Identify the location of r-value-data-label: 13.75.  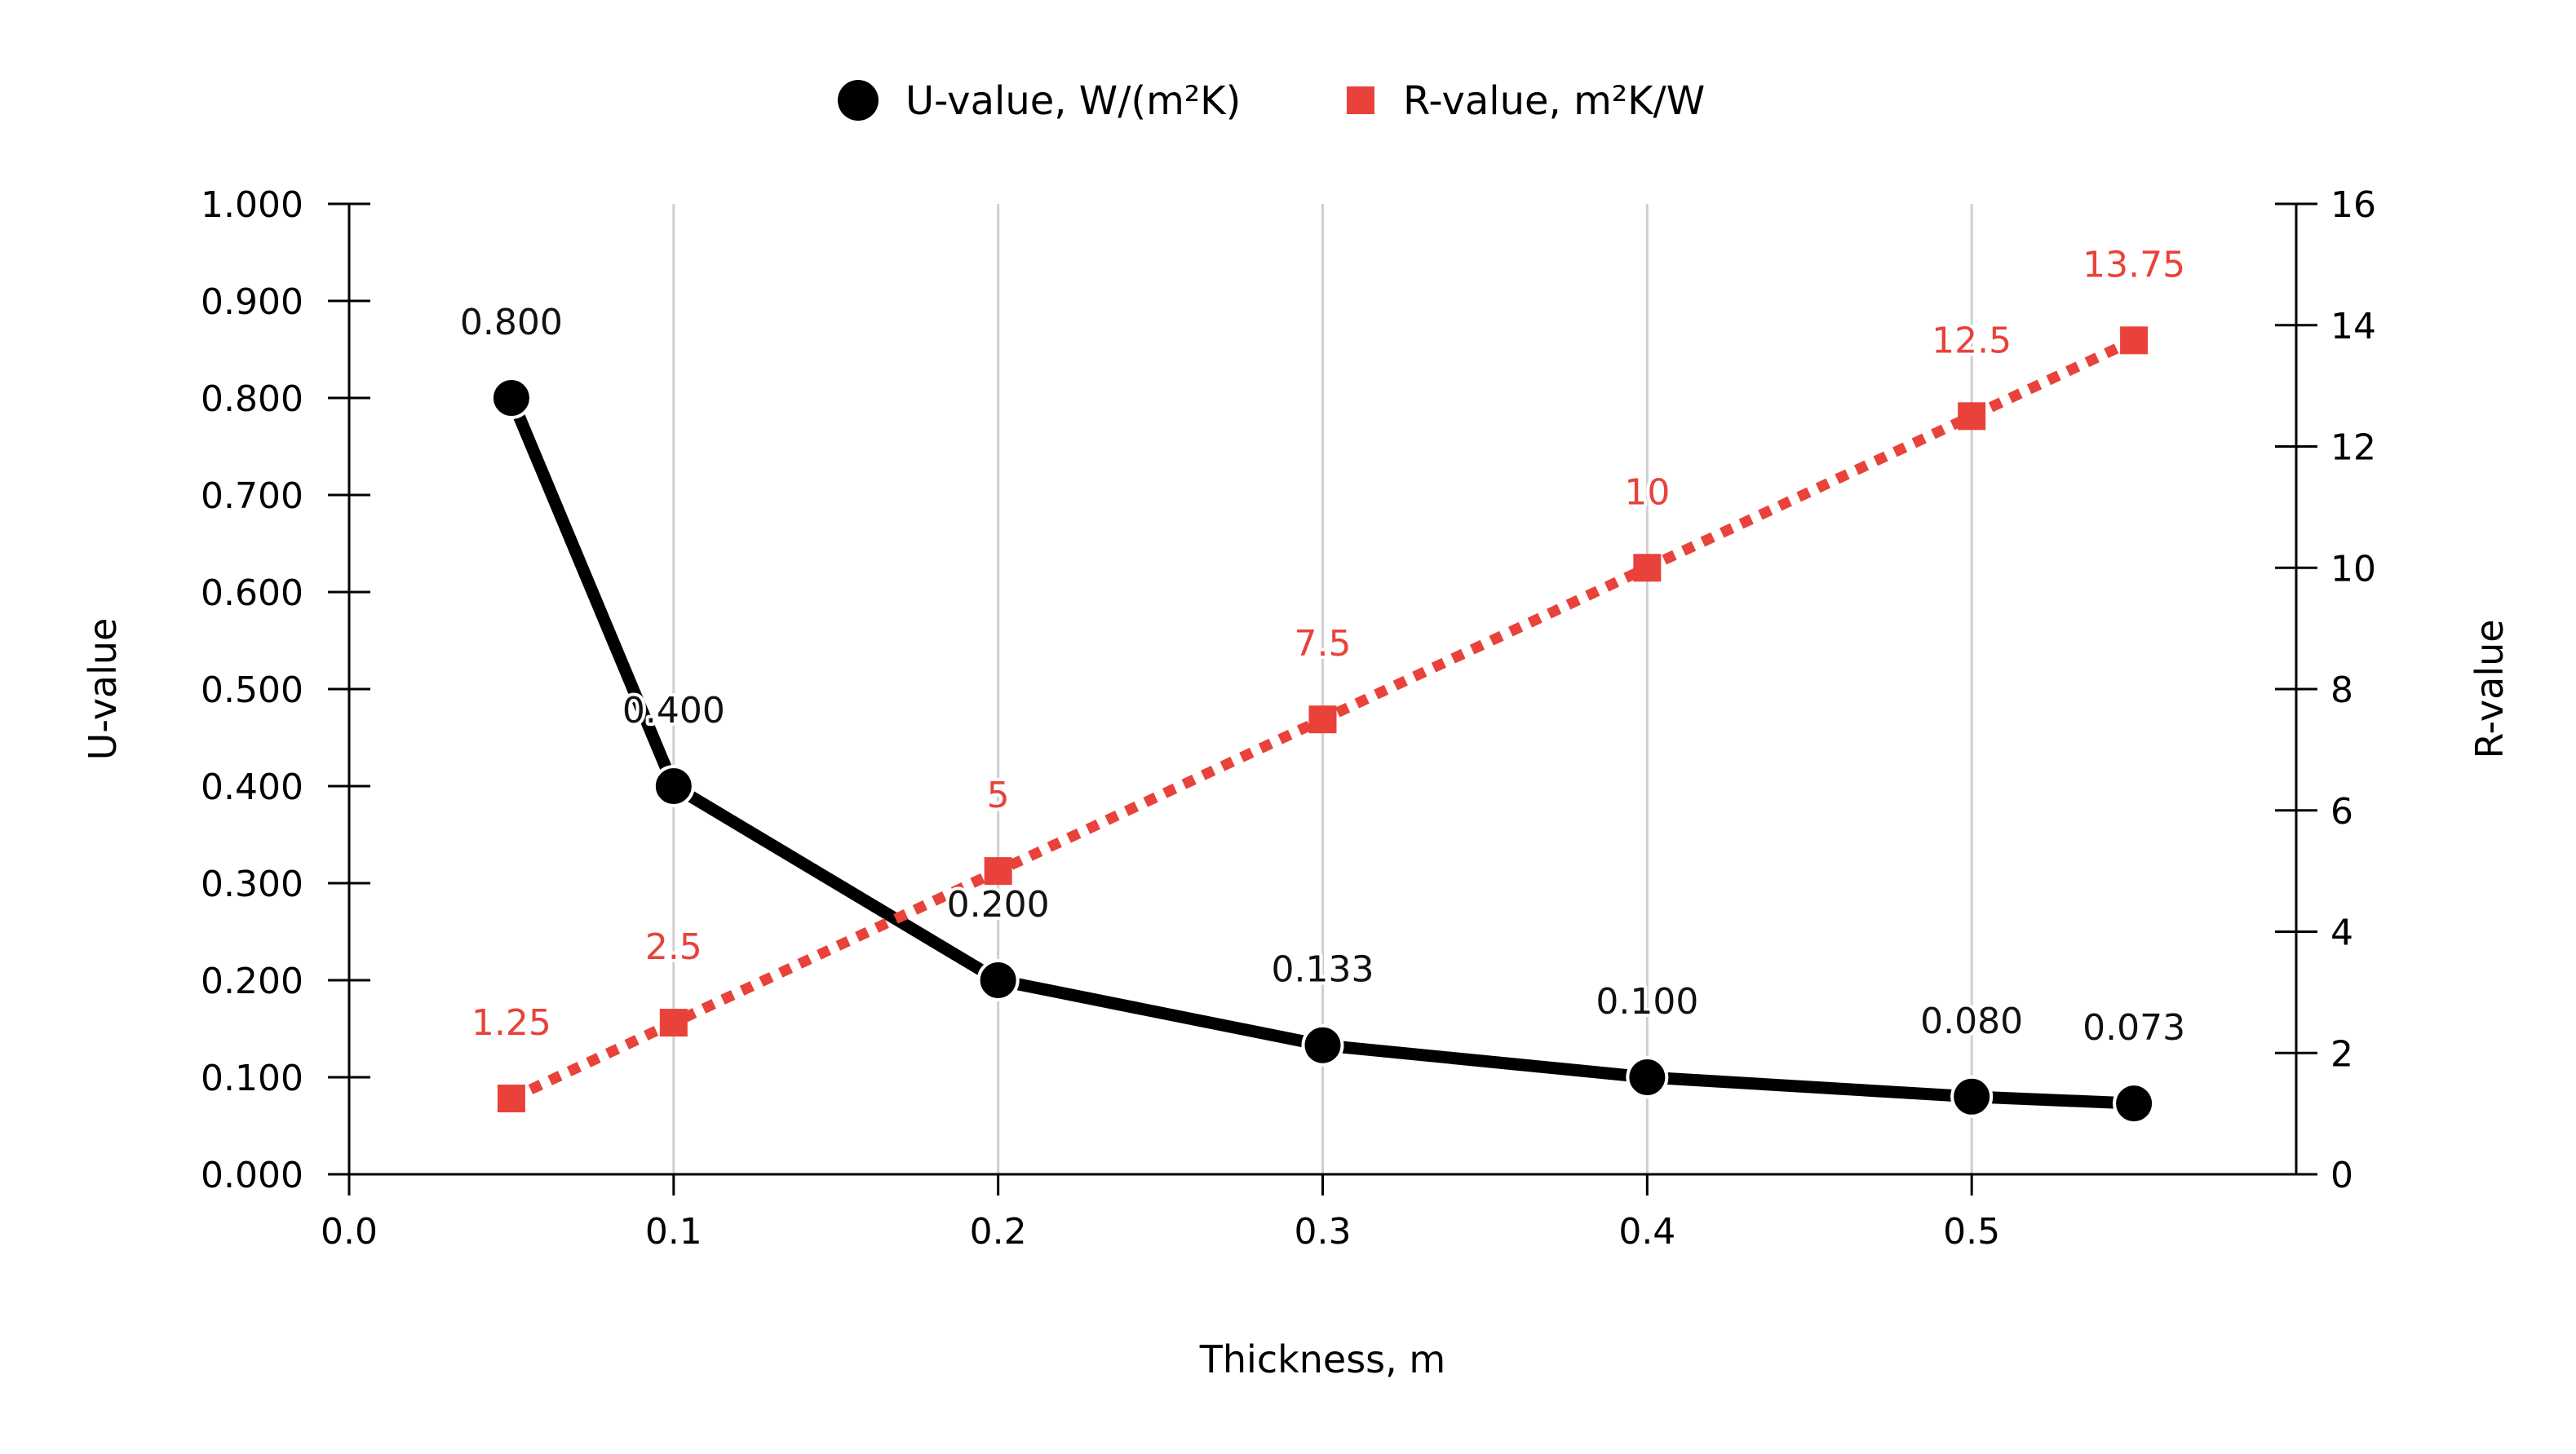
(2133, 264).